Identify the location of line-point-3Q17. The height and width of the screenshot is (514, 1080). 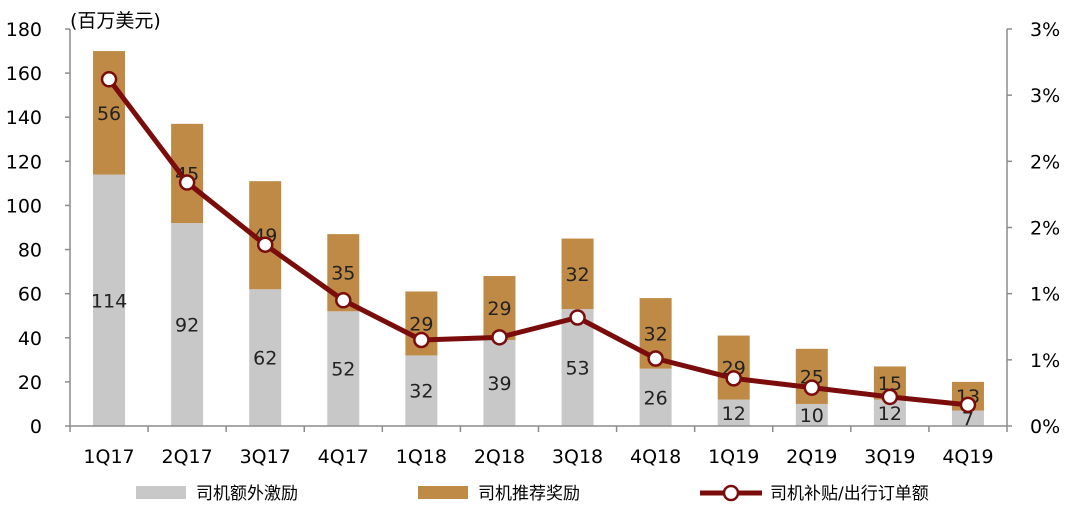
(265, 244).